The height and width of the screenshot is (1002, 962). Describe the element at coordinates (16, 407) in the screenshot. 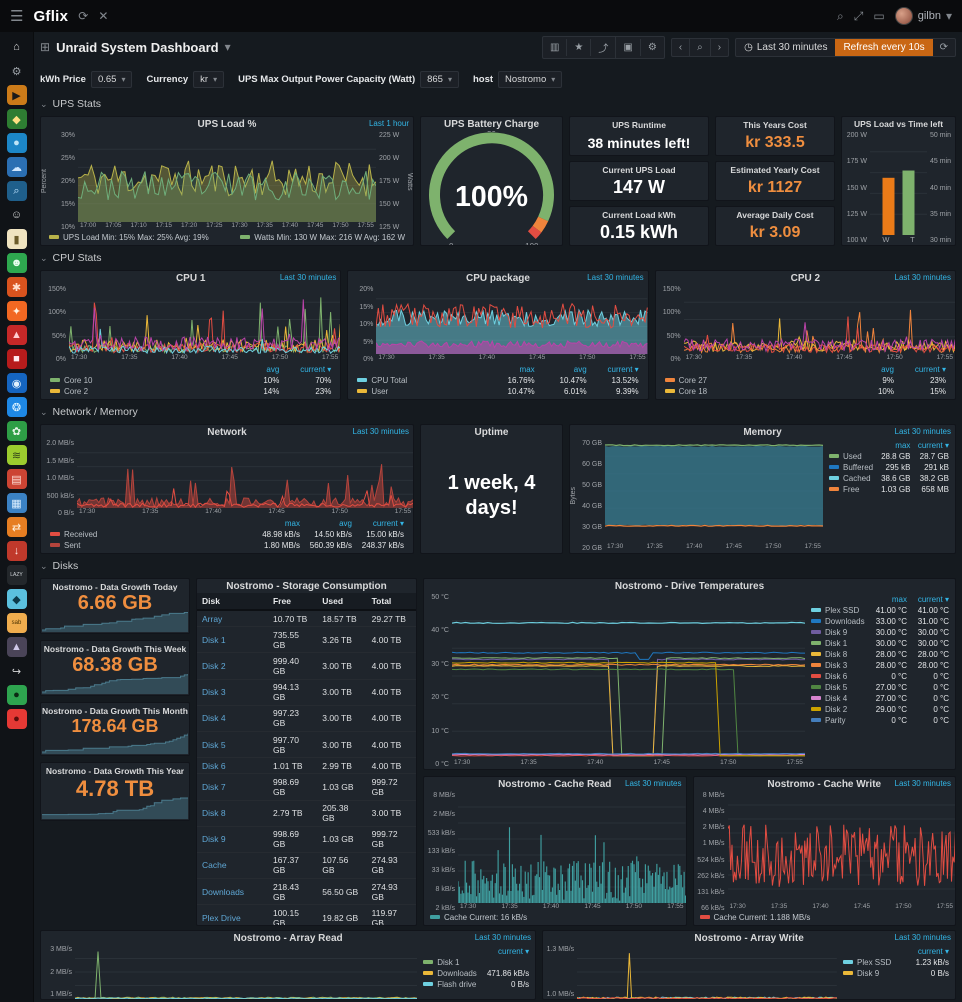

I see `app-swirl-icon: ❂` at that location.